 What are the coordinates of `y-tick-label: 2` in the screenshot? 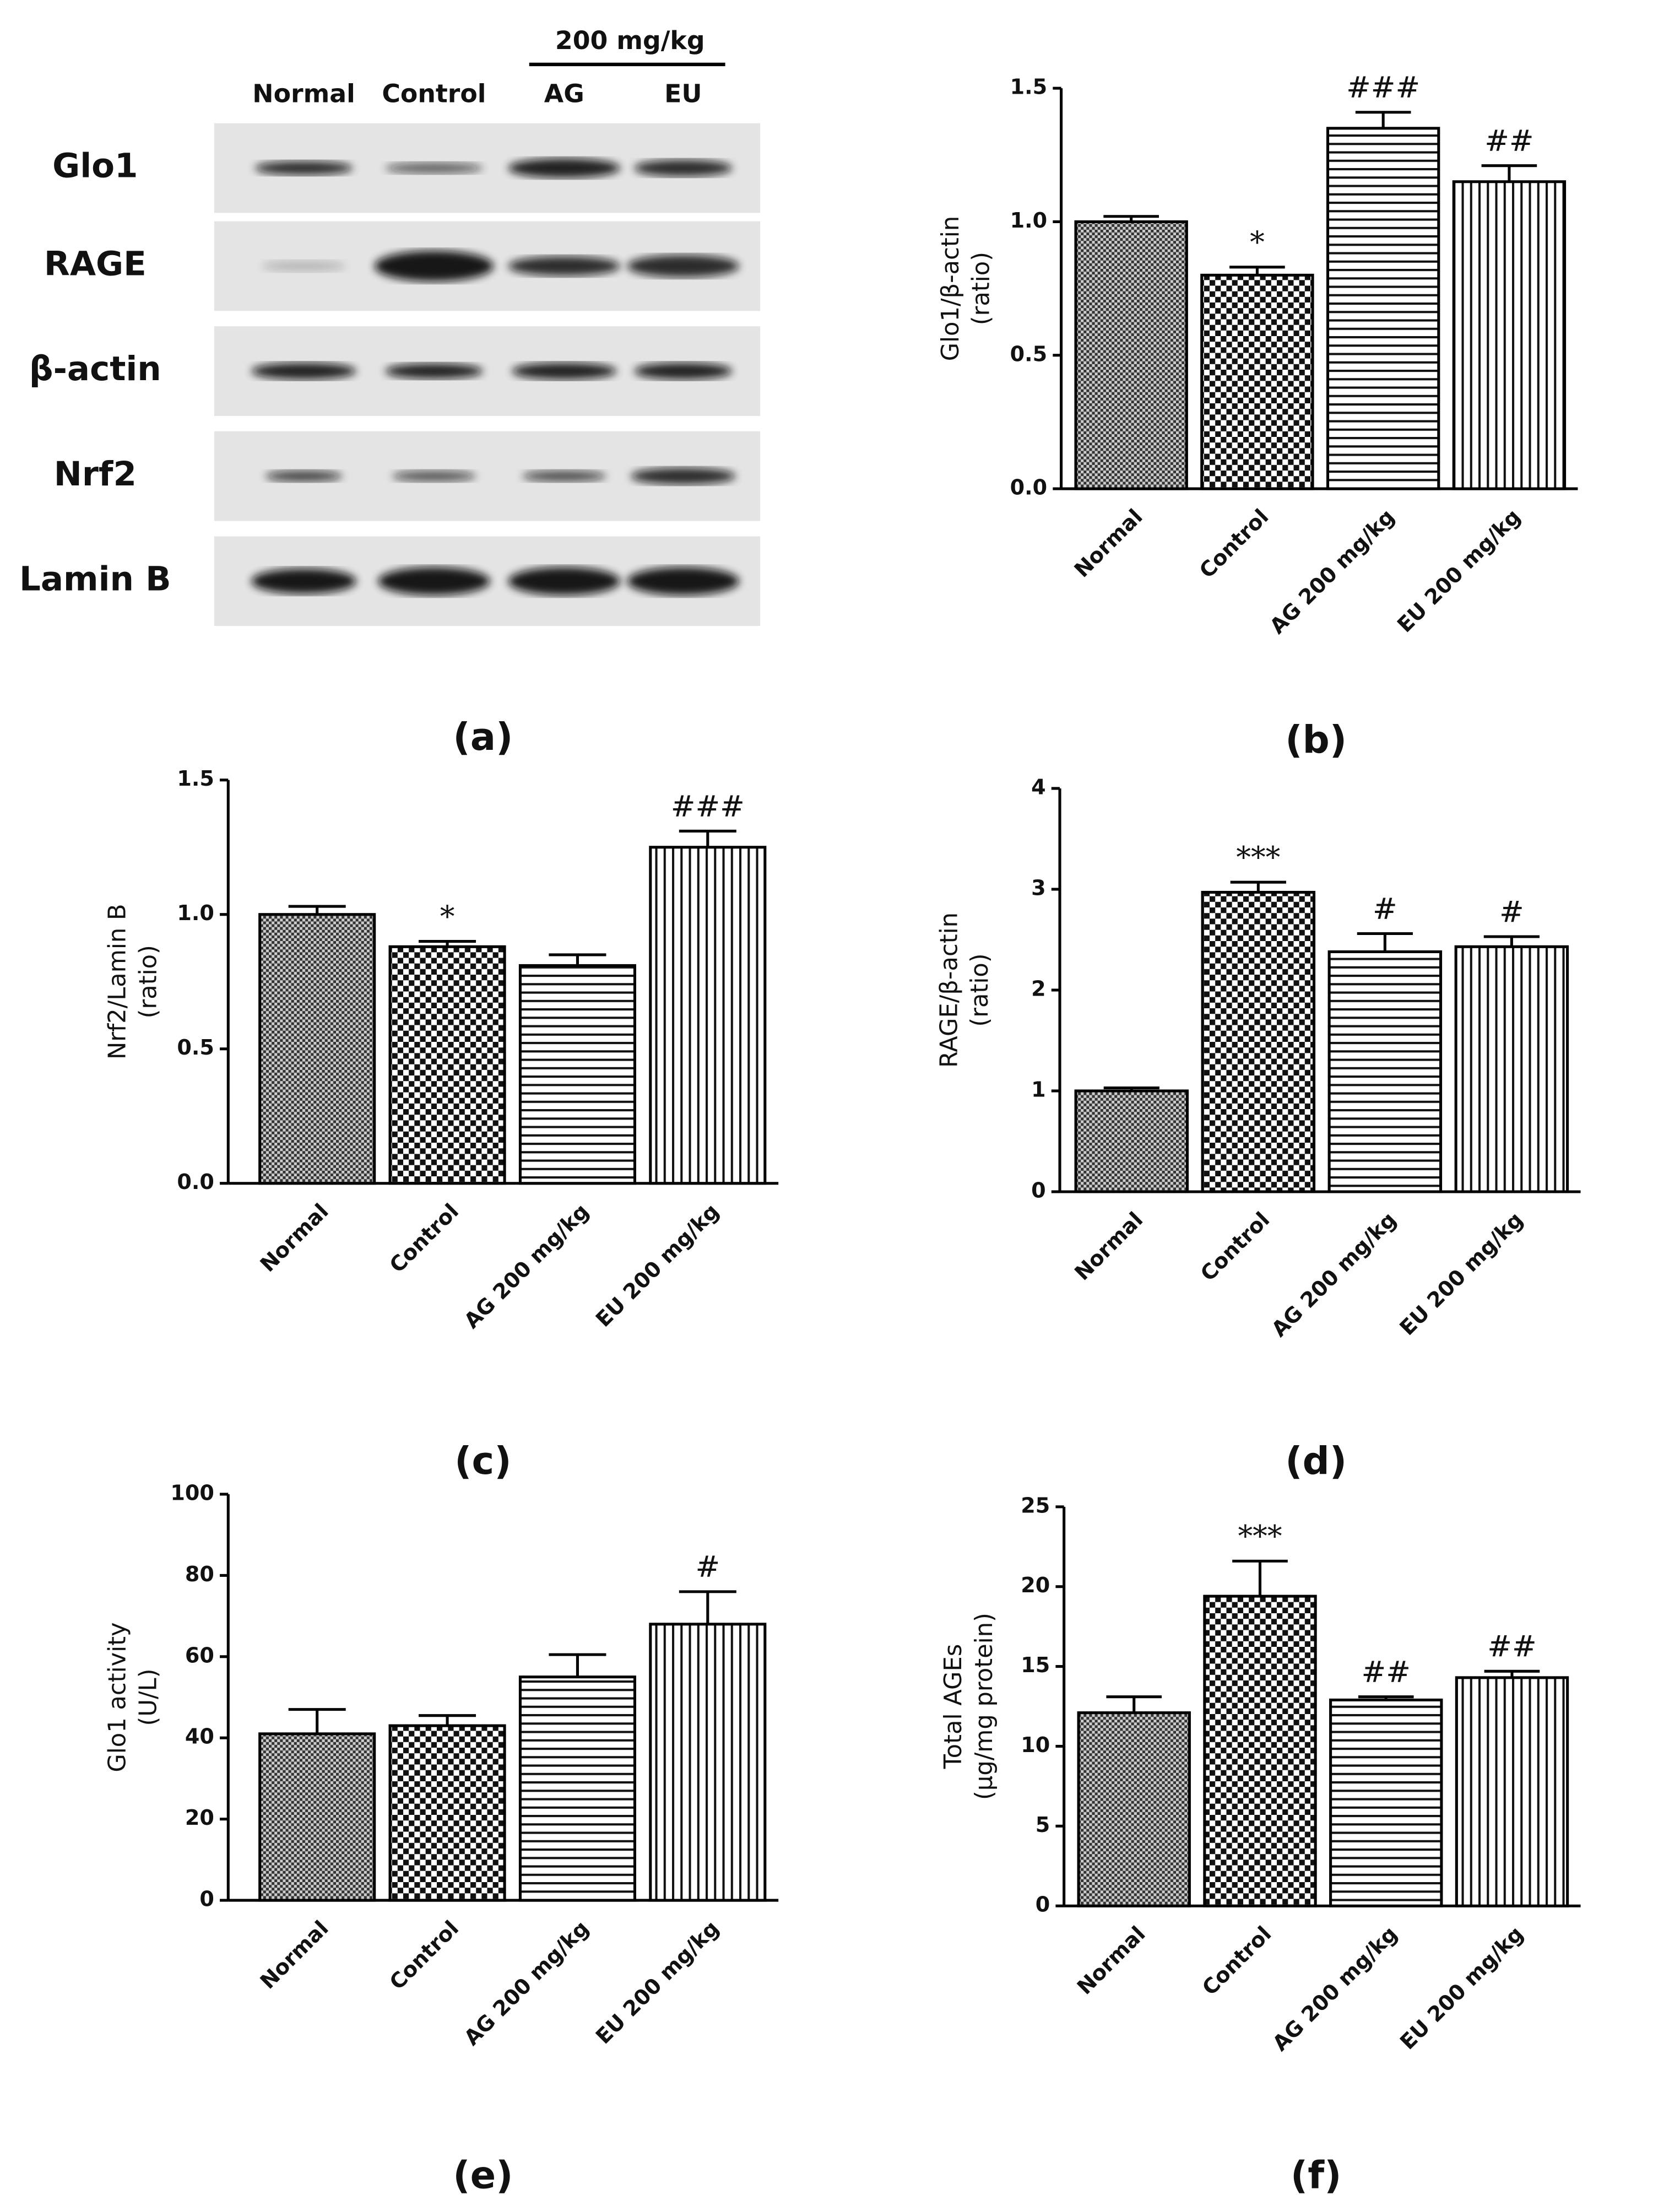 It's located at (1038, 989).